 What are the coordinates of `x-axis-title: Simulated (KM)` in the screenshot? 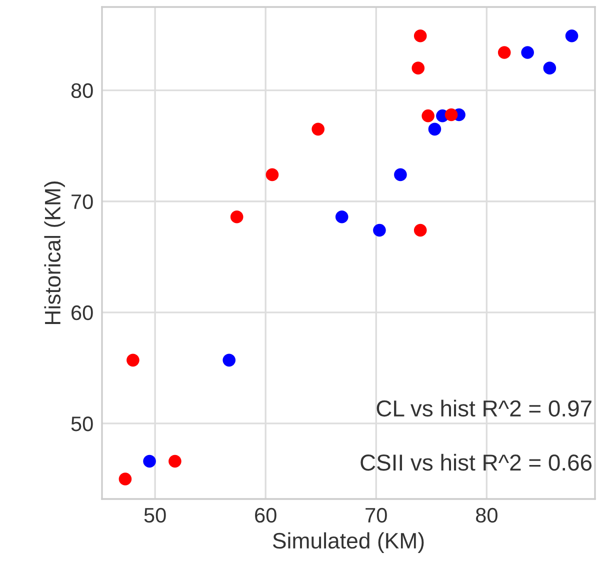 It's located at (348, 543).